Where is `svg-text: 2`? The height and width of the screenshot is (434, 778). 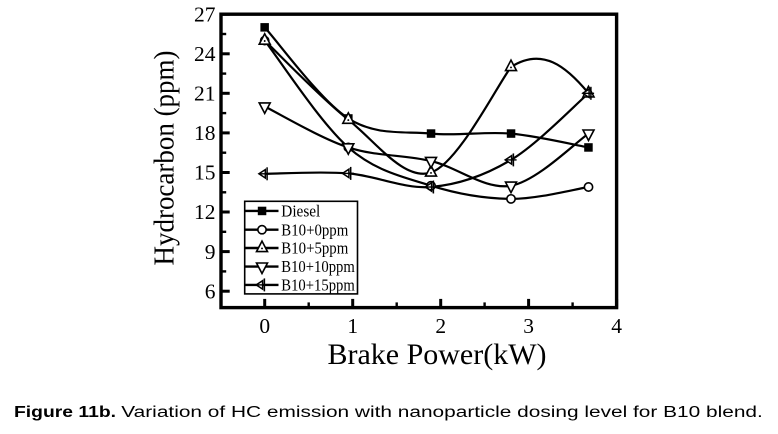
svg-text: 2 is located at coordinates (440, 326).